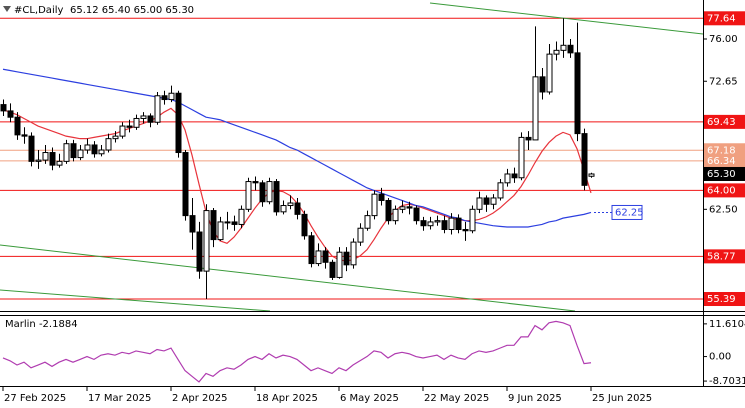 This screenshot has height=408, width=745. I want to click on ohlc-header: 65.12 65.40 65.00 65.30, so click(132, 10).